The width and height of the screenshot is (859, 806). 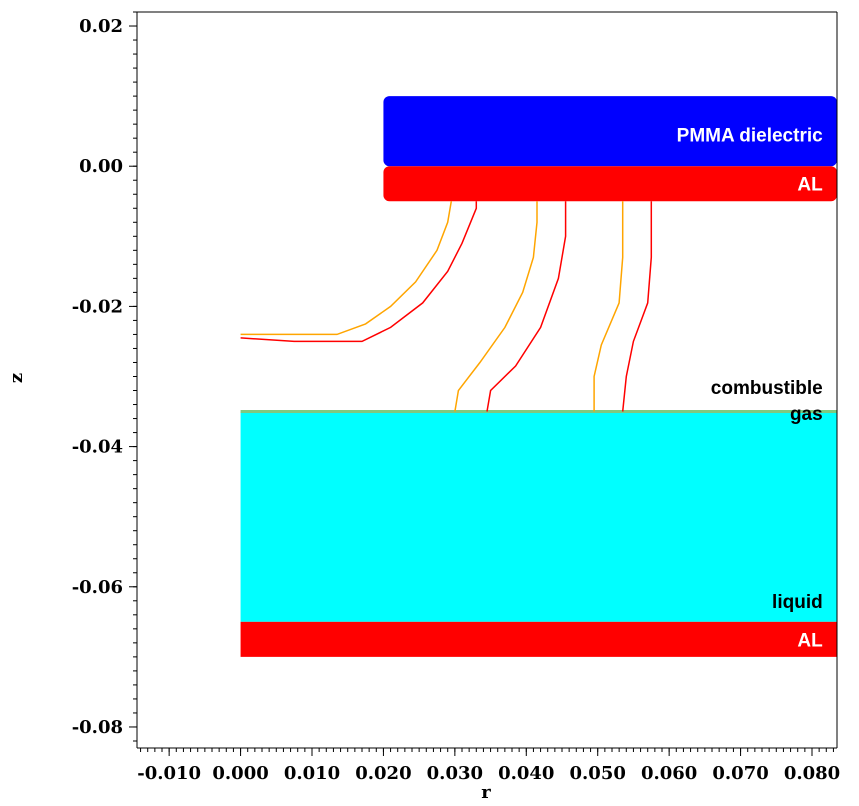 I want to click on region-label-1: AL, so click(x=810, y=185).